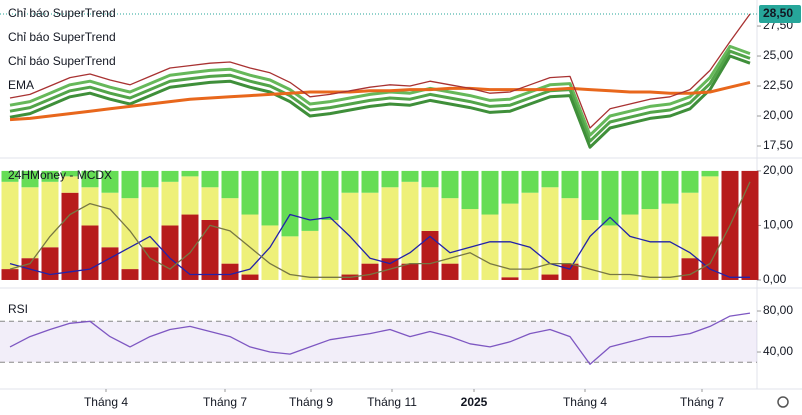 This screenshot has height=415, width=802. Describe the element at coordinates (21, 85) in the screenshot. I see `legend-label: EMA` at that location.